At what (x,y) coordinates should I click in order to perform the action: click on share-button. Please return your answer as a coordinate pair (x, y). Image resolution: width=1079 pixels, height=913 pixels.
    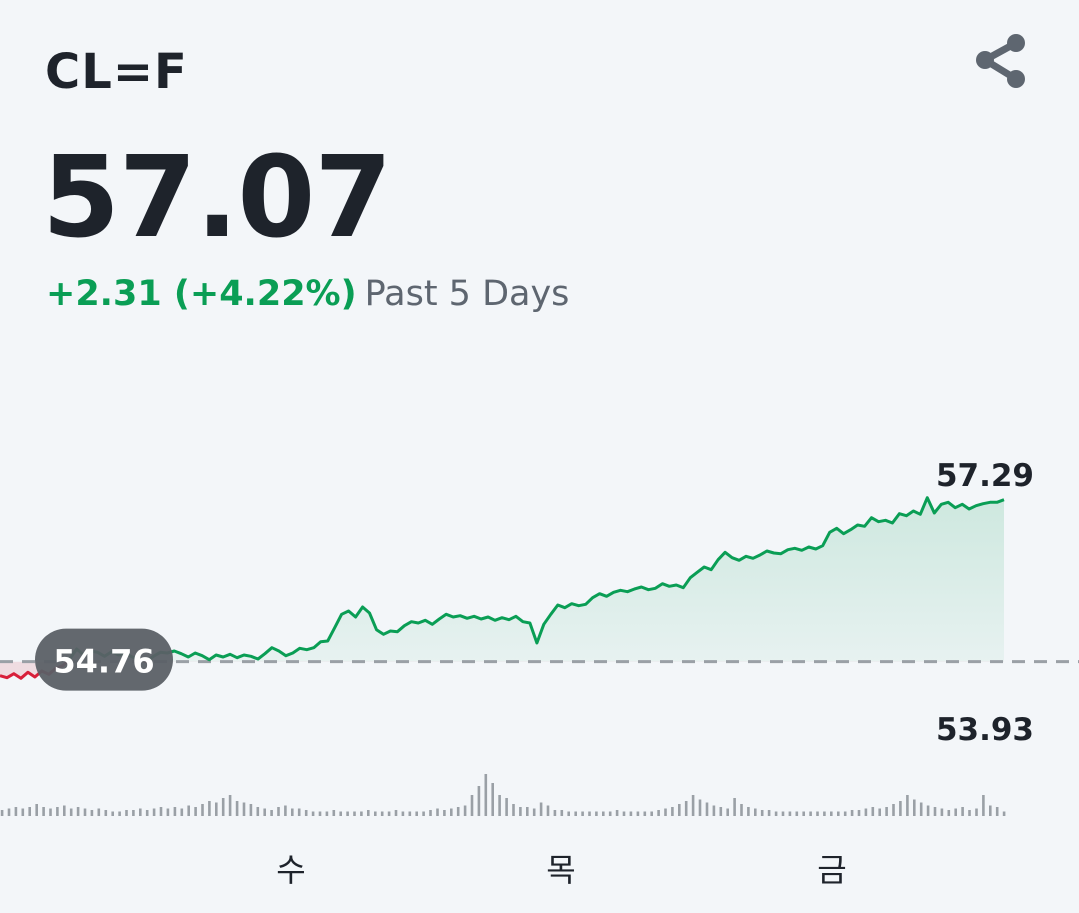
    Looking at the image, I should click on (1001, 61).